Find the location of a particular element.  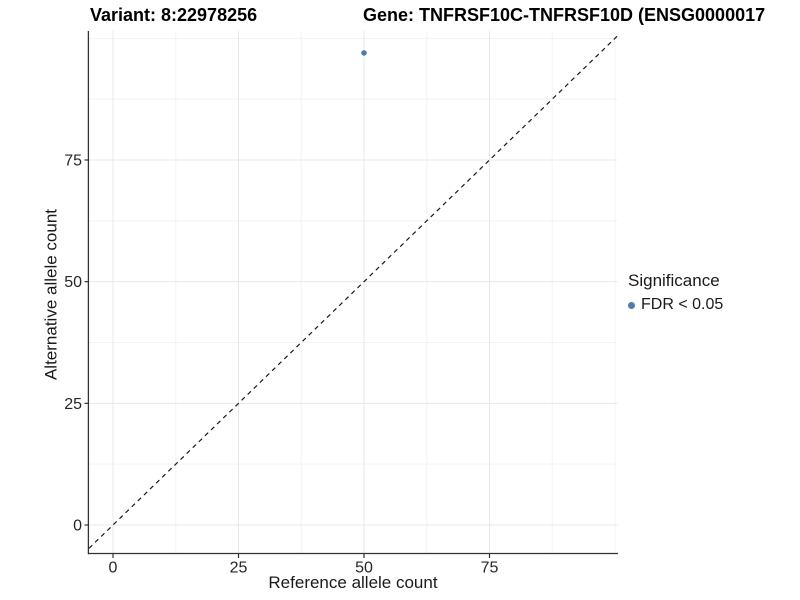

legend-item: FDR < 0.05 is located at coordinates (675, 305).